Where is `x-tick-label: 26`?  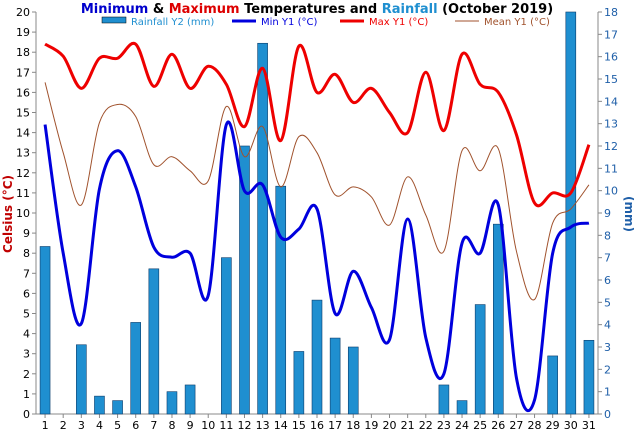 x-tick-label: 26 is located at coordinates (498, 425).